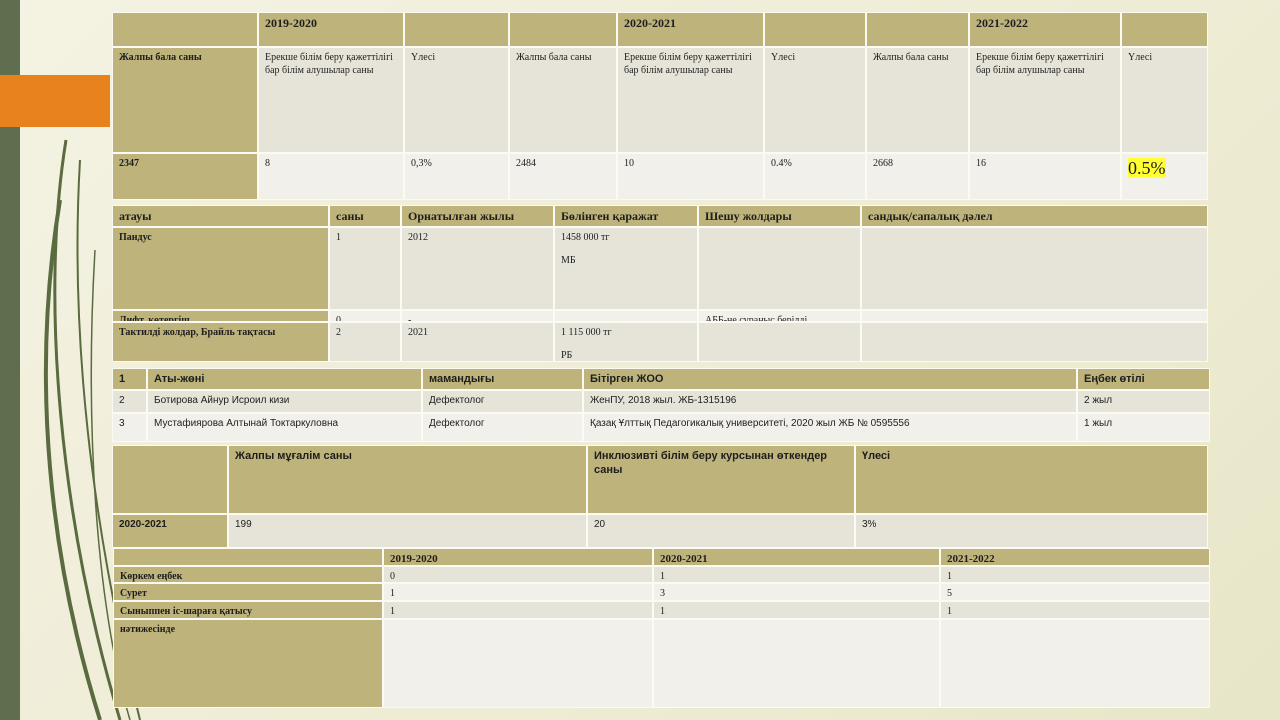 Image resolution: width=1280 pixels, height=720 pixels. What do you see at coordinates (421, 163) in the screenshot?
I see `cell-text: 0,3%` at bounding box center [421, 163].